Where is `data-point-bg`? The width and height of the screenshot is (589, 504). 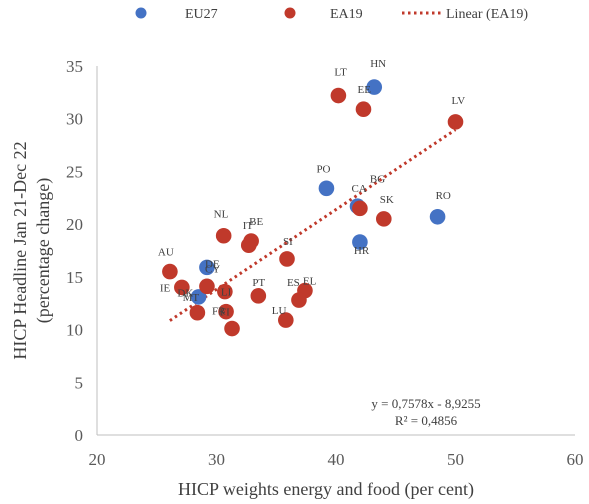
data-point-bg is located at coordinates (360, 208).